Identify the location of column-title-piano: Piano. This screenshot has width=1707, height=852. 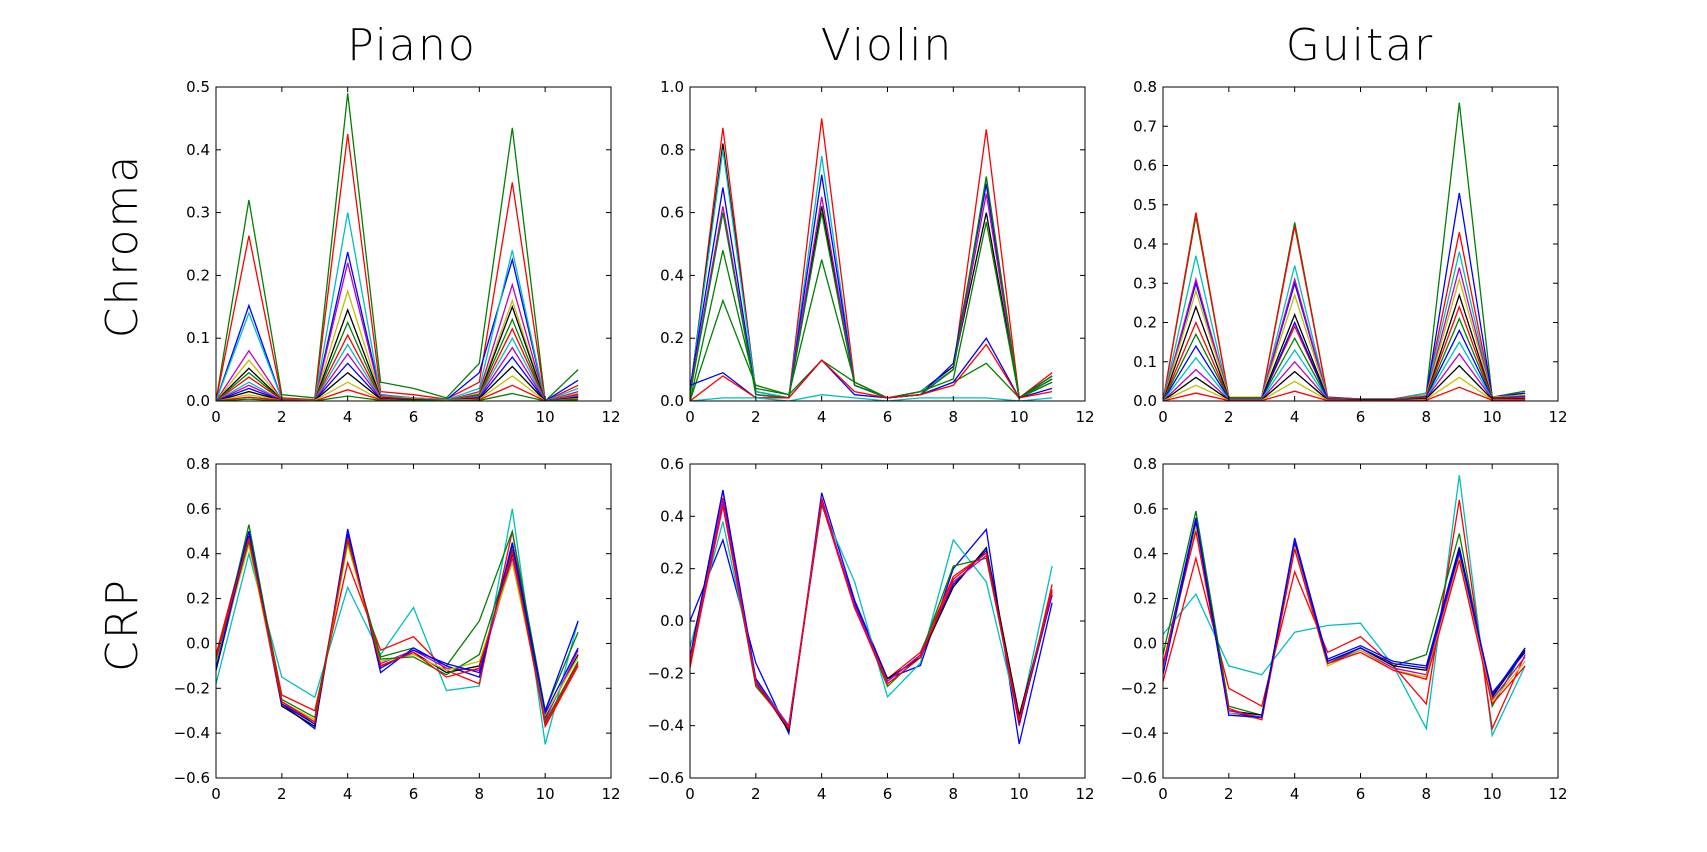
(412, 45).